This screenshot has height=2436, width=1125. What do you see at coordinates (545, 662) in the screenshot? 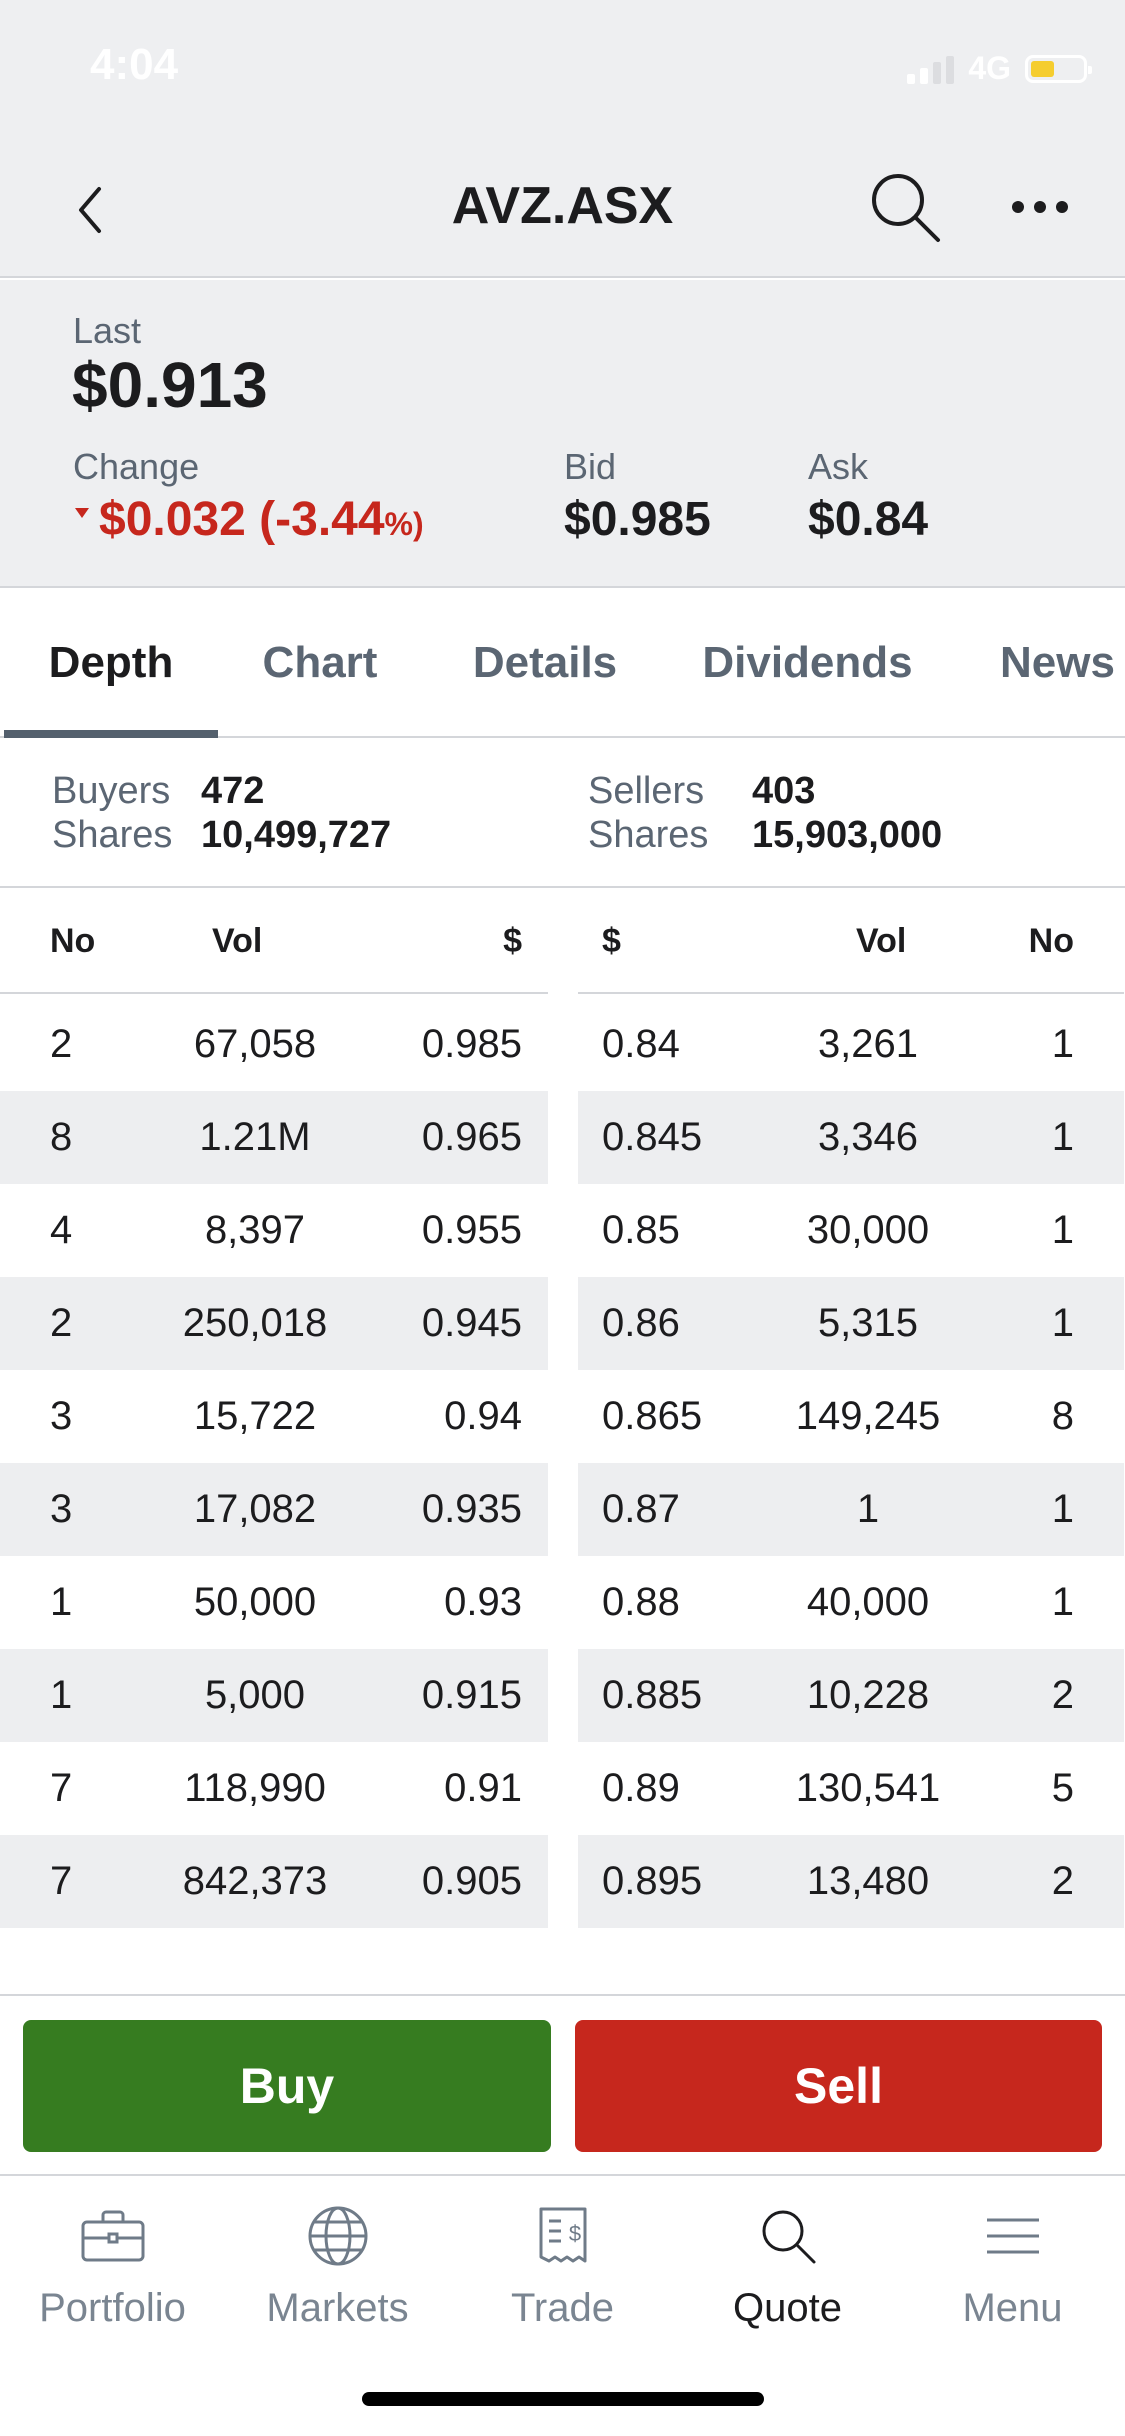
I see `tab-details: Details` at bounding box center [545, 662].